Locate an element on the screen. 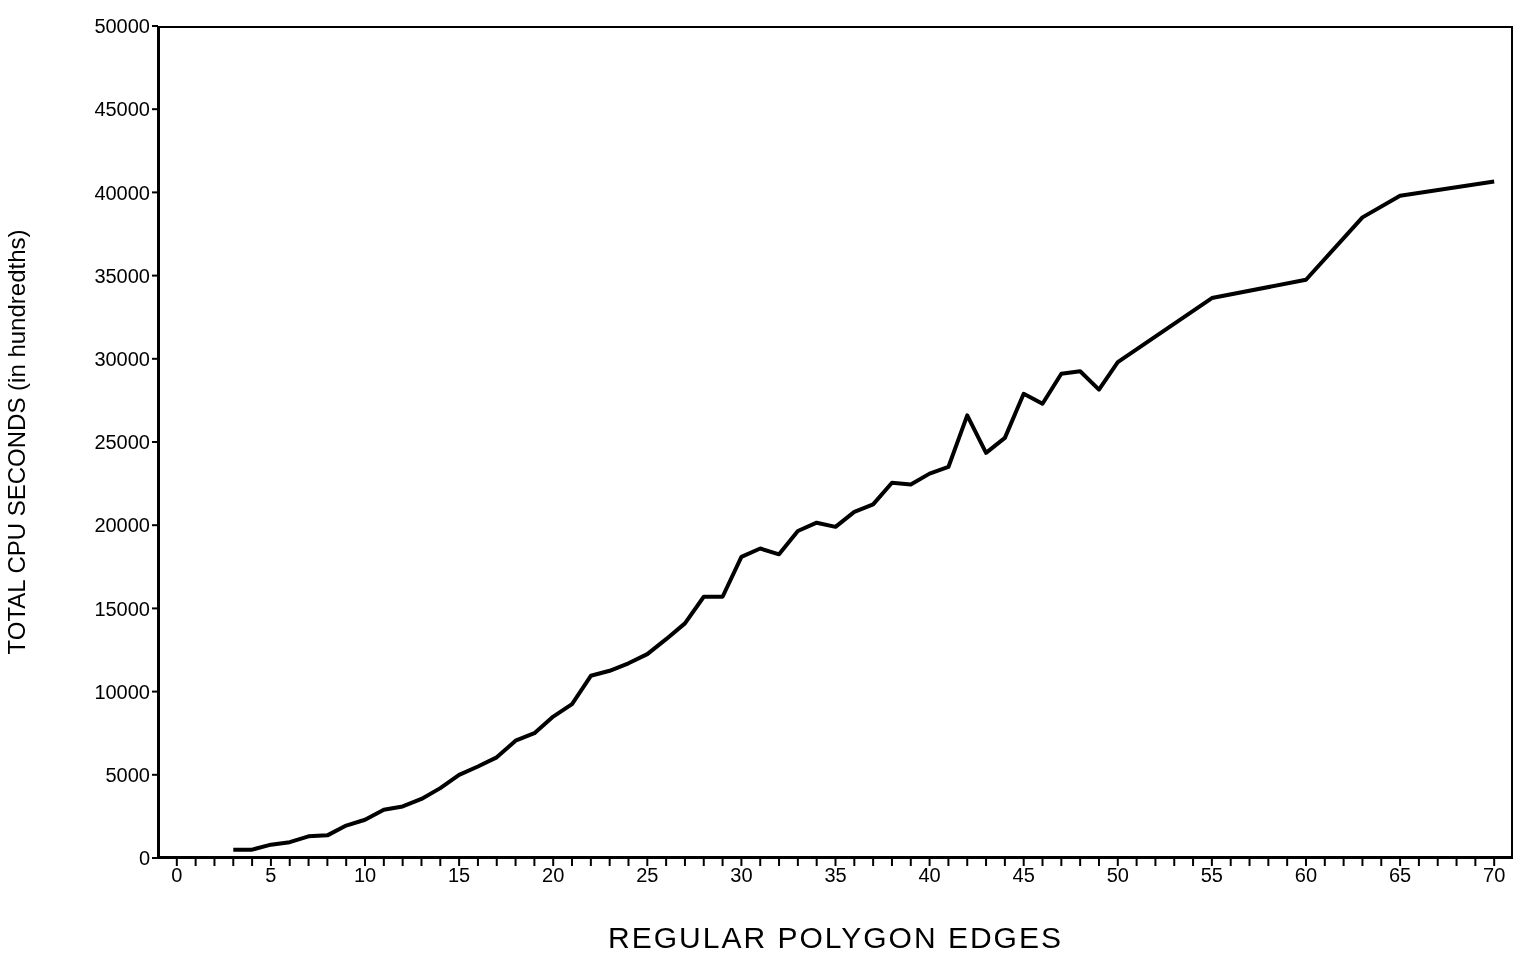  y-tick-label: 40000 is located at coordinates (122, 192).